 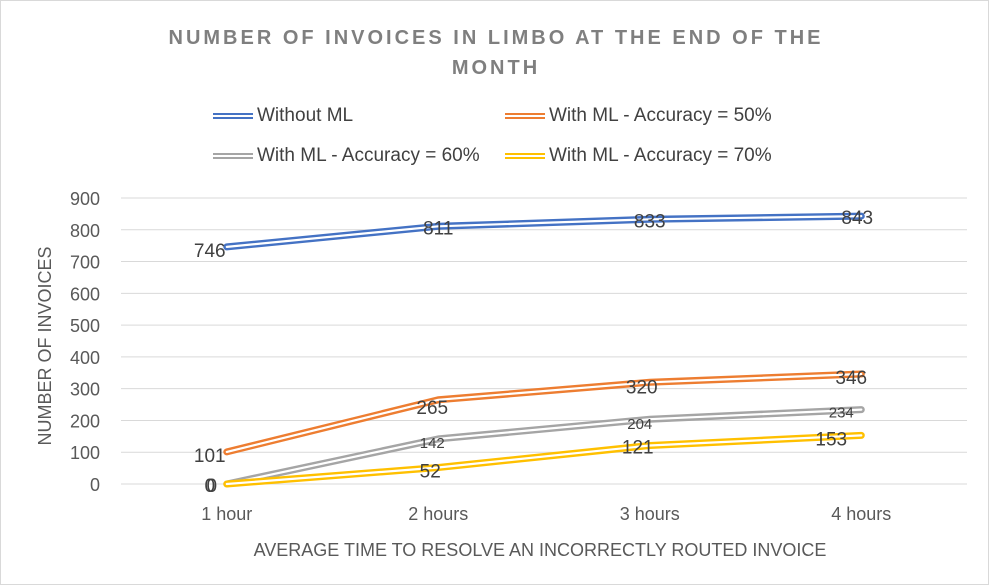 I want to click on data-label-1-0: 101, so click(x=210, y=456).